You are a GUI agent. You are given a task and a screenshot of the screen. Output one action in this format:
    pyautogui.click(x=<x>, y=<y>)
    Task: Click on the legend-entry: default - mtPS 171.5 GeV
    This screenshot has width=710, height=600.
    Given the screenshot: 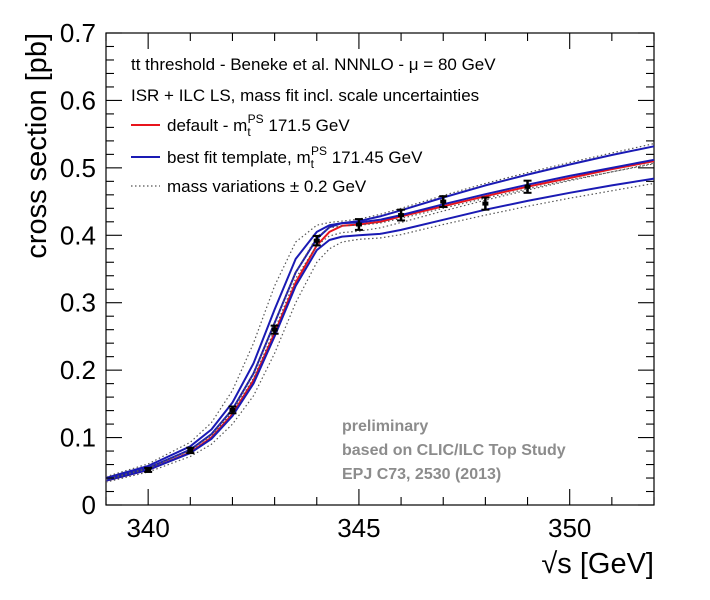 What is the action you would take?
    pyautogui.click(x=240, y=125)
    